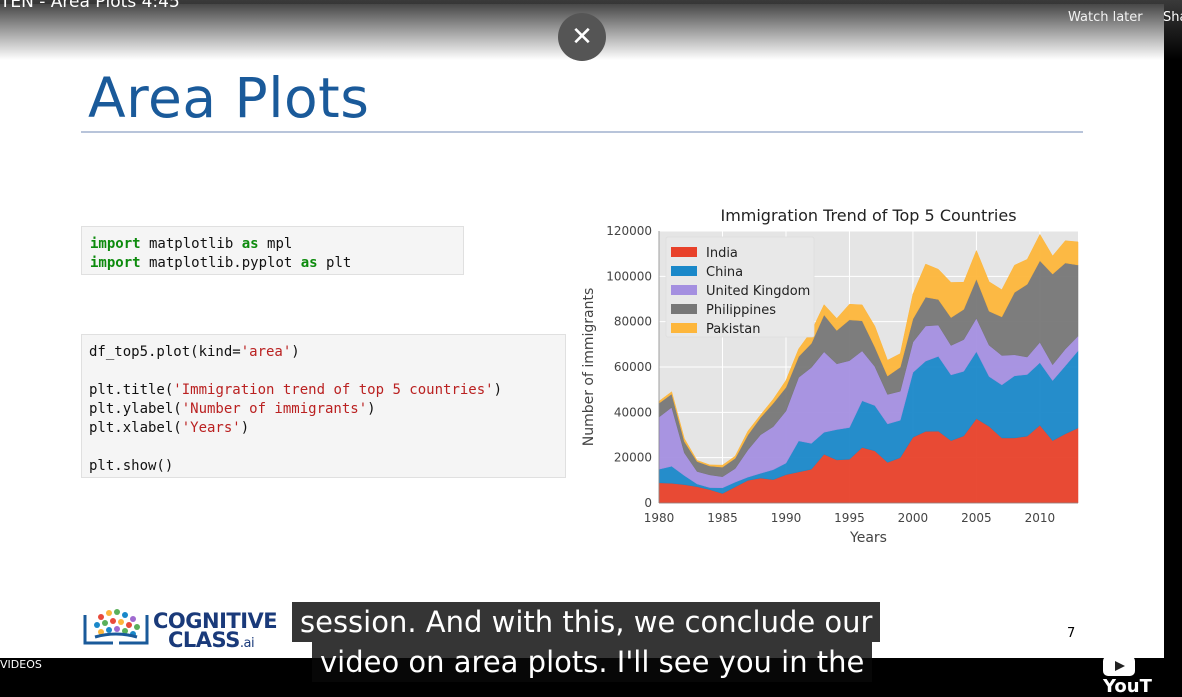 Image resolution: width=1182 pixels, height=697 pixels. I want to click on video-title: TEN - Area Plots 4:45, so click(90, 6).